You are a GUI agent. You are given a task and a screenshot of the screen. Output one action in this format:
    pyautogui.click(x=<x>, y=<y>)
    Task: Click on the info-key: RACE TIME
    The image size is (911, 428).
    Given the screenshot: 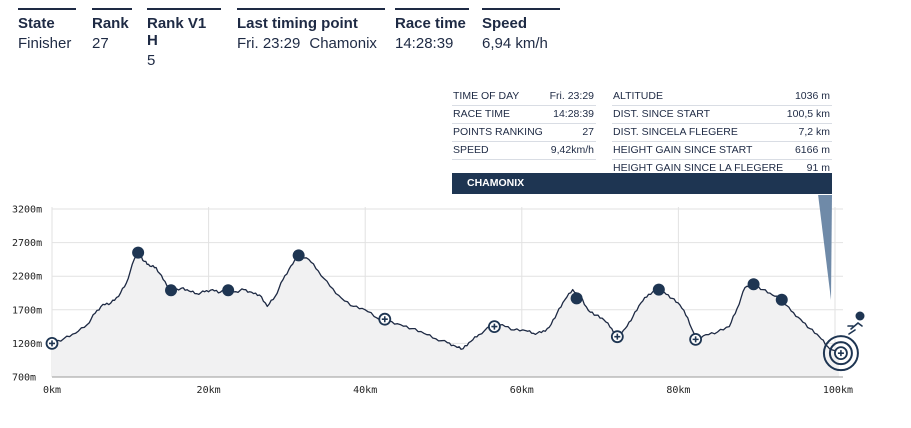 What is the action you would take?
    pyautogui.click(x=481, y=114)
    